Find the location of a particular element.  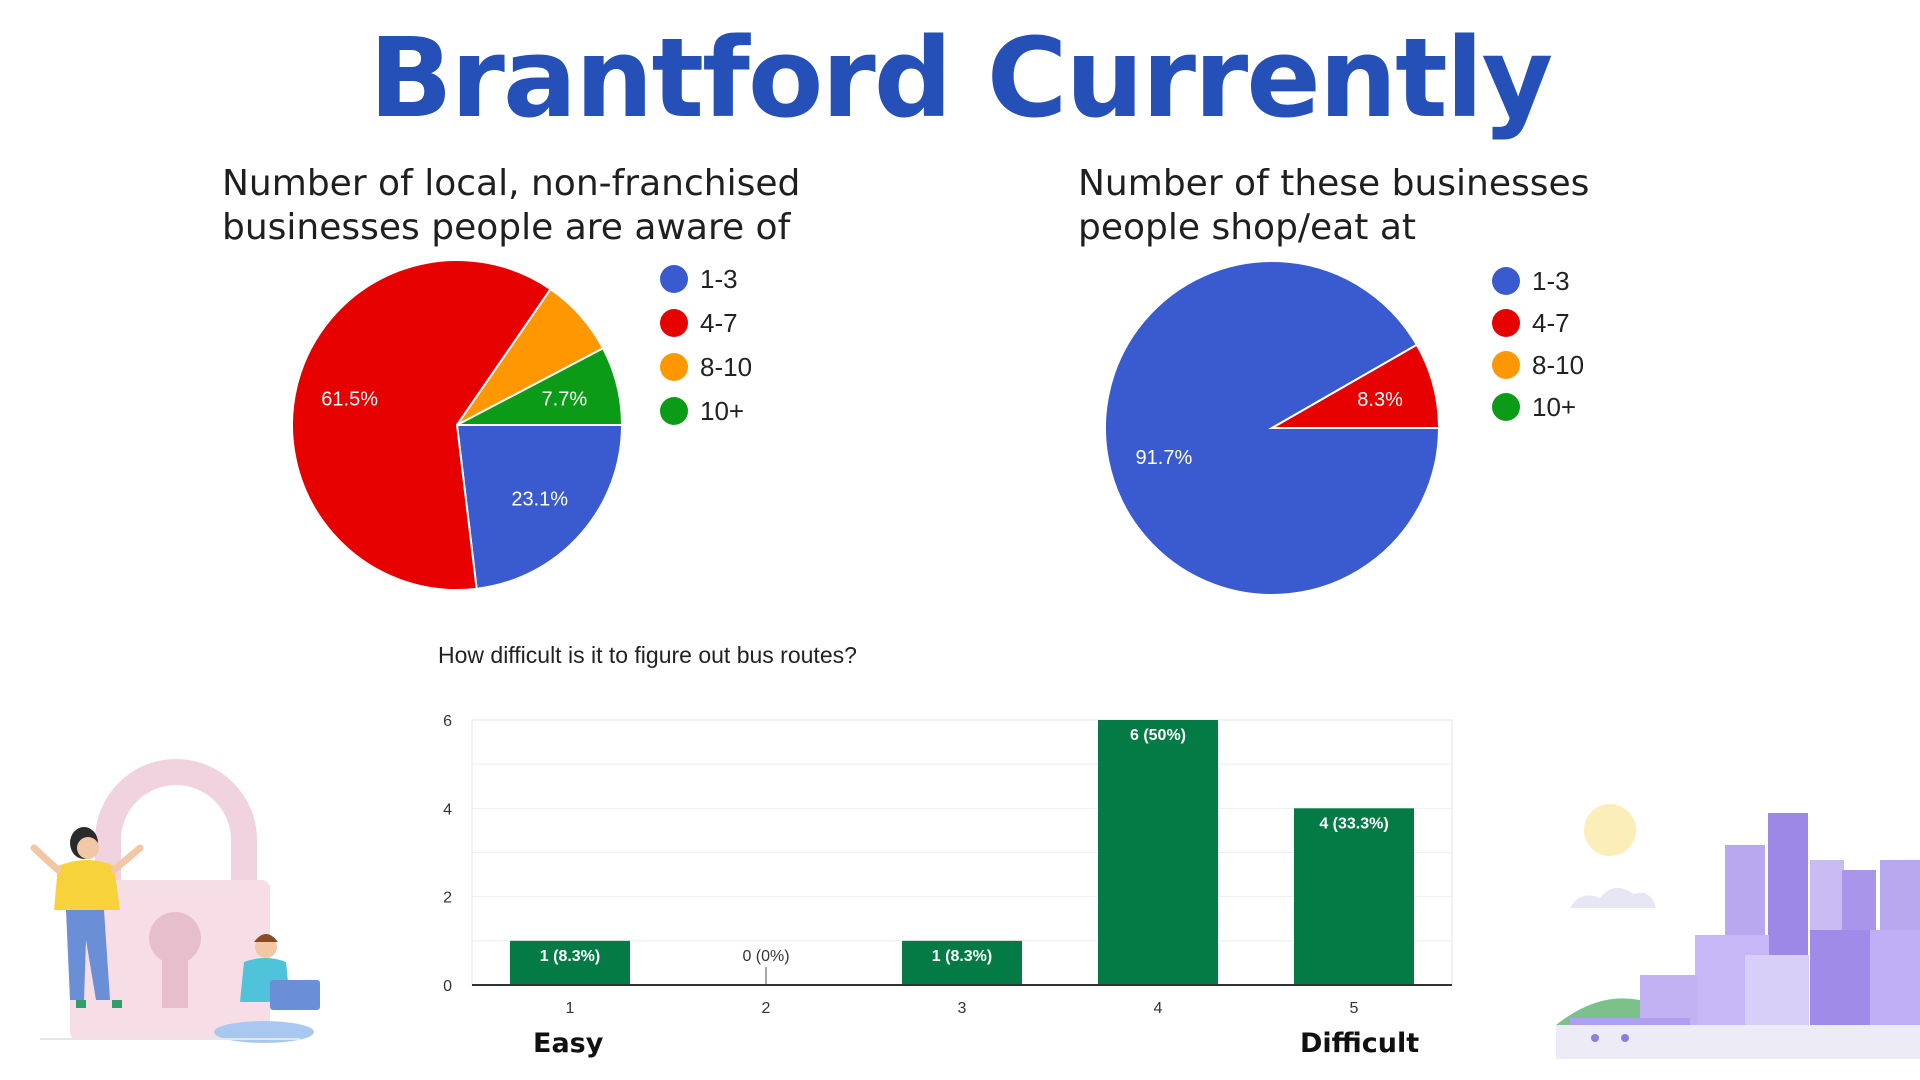

axis-end-label-easy: Easy is located at coordinates (568, 1043).